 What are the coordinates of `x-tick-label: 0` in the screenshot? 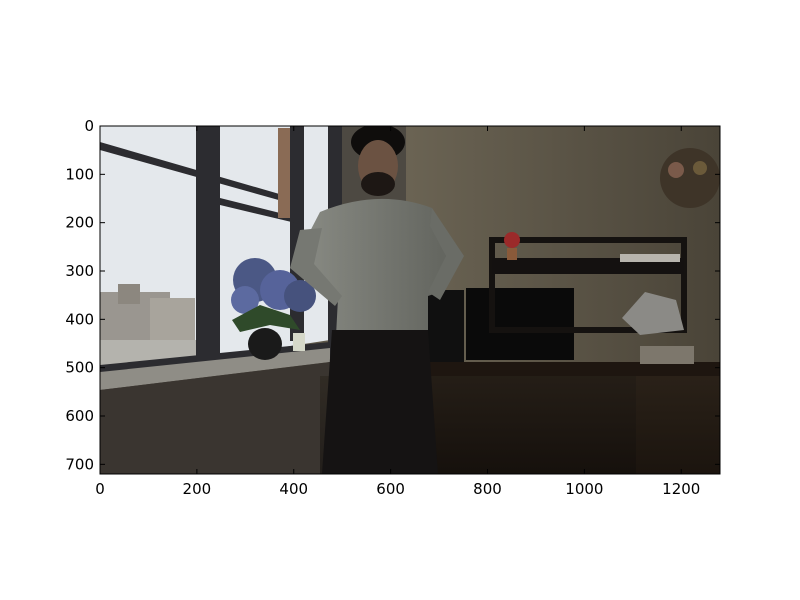 It's located at (100, 489).